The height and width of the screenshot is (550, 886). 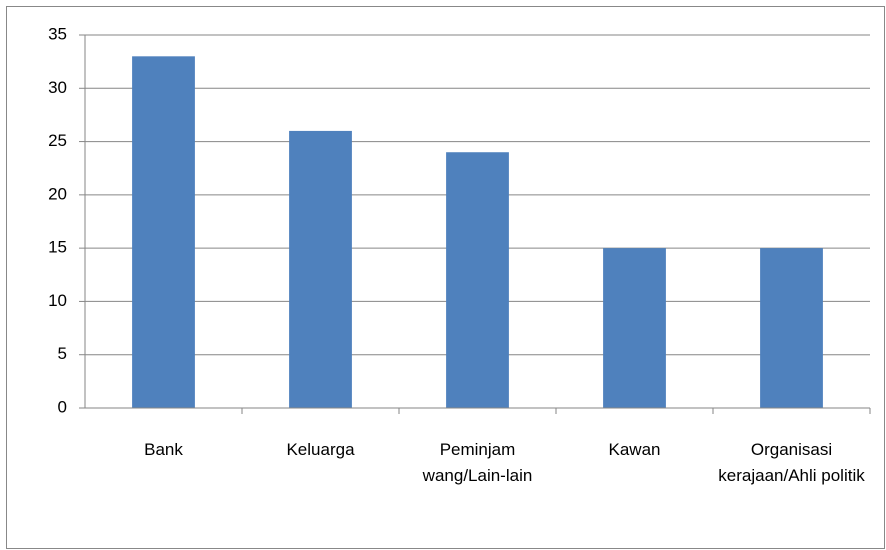 What do you see at coordinates (791, 462) in the screenshot?
I see `x-tick-label: Organisasi kerajaan/Ahli politik` at bounding box center [791, 462].